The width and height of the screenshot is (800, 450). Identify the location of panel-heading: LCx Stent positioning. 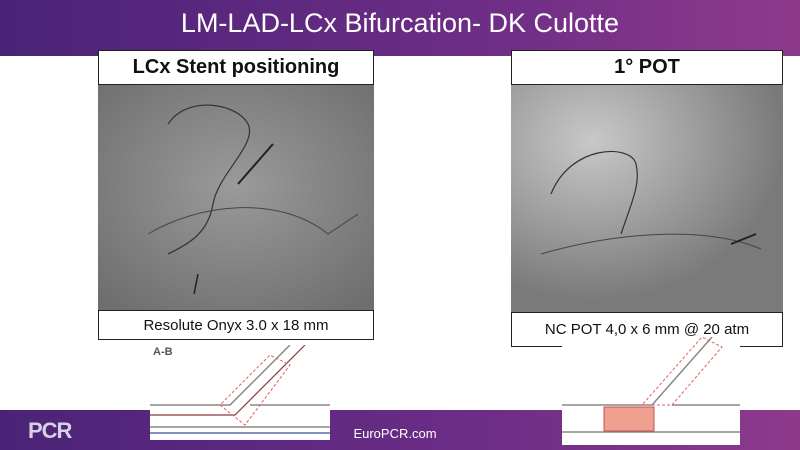
(236, 67).